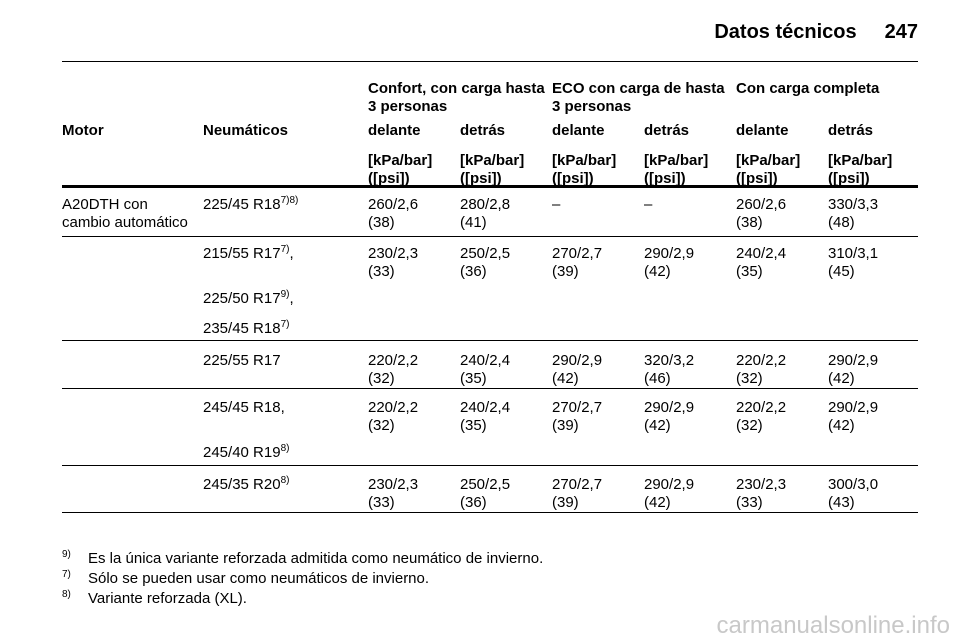  Describe the element at coordinates (853, 262) in the screenshot. I see `pressure-cell: 310/3,1 (45)` at that location.